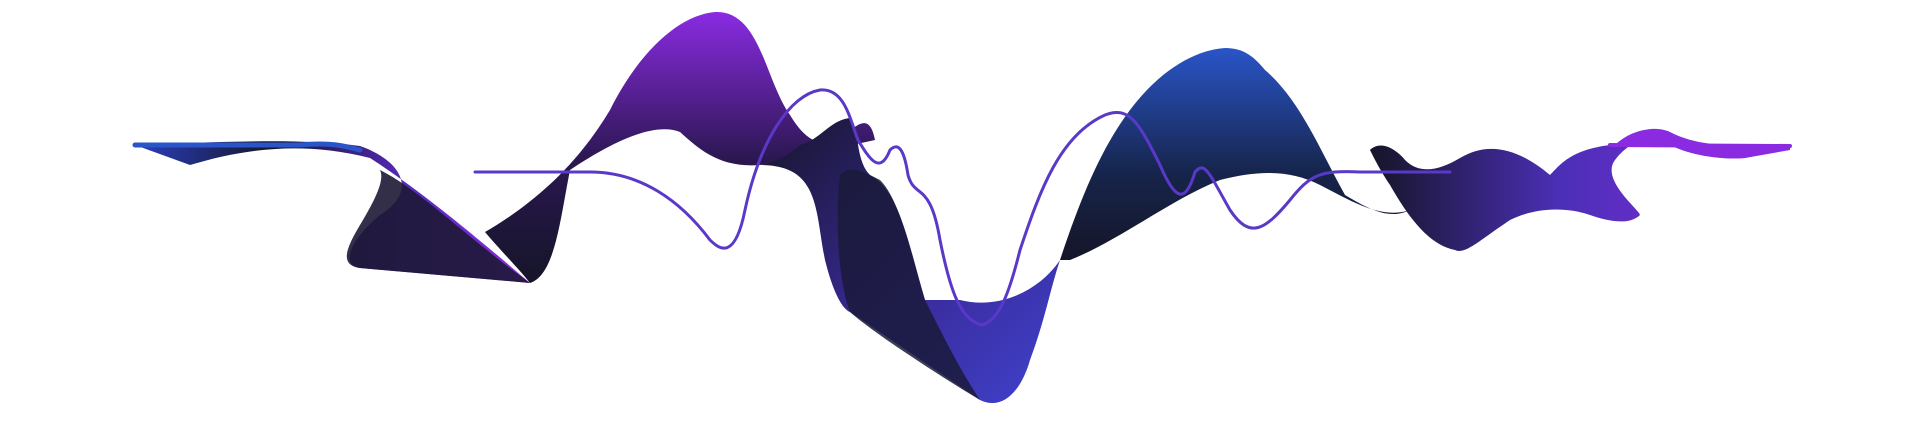 Image resolution: width=1920 pixels, height=422 pixels. I want to click on waveform-left-stroke, so click(247, 147).